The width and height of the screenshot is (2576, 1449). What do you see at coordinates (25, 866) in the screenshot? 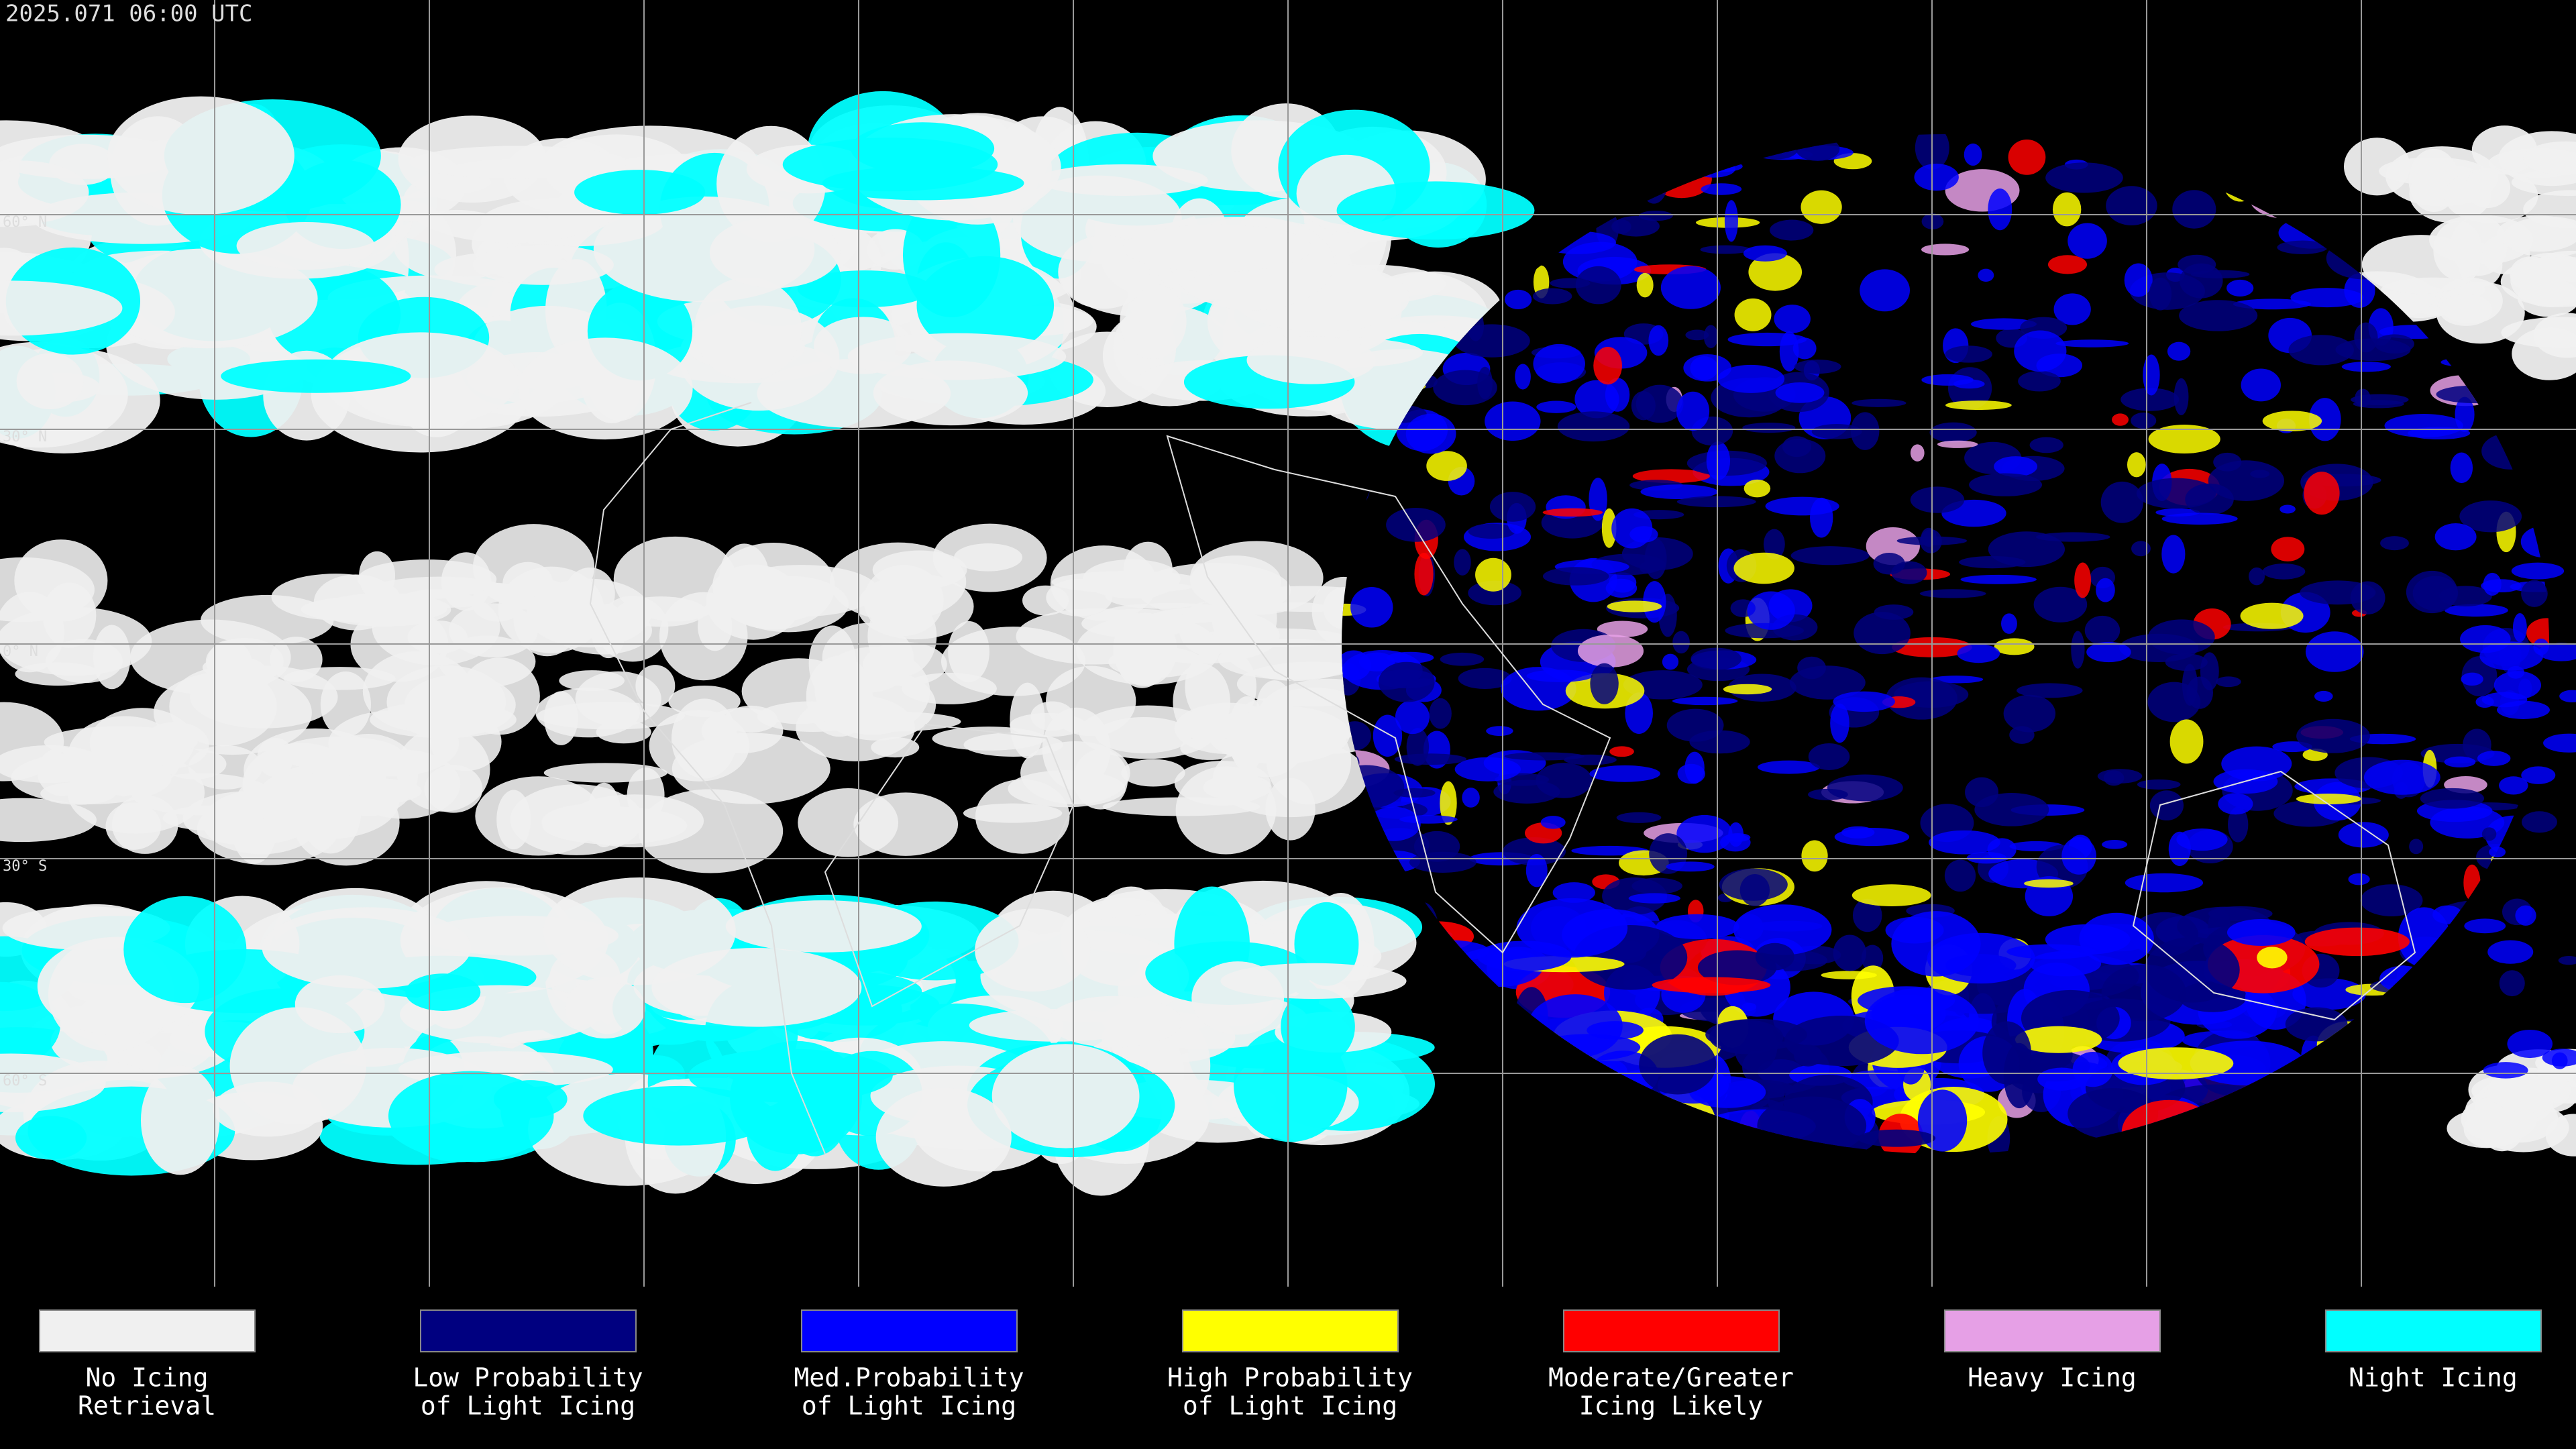
I see `latitude-label: 30° S` at bounding box center [25, 866].